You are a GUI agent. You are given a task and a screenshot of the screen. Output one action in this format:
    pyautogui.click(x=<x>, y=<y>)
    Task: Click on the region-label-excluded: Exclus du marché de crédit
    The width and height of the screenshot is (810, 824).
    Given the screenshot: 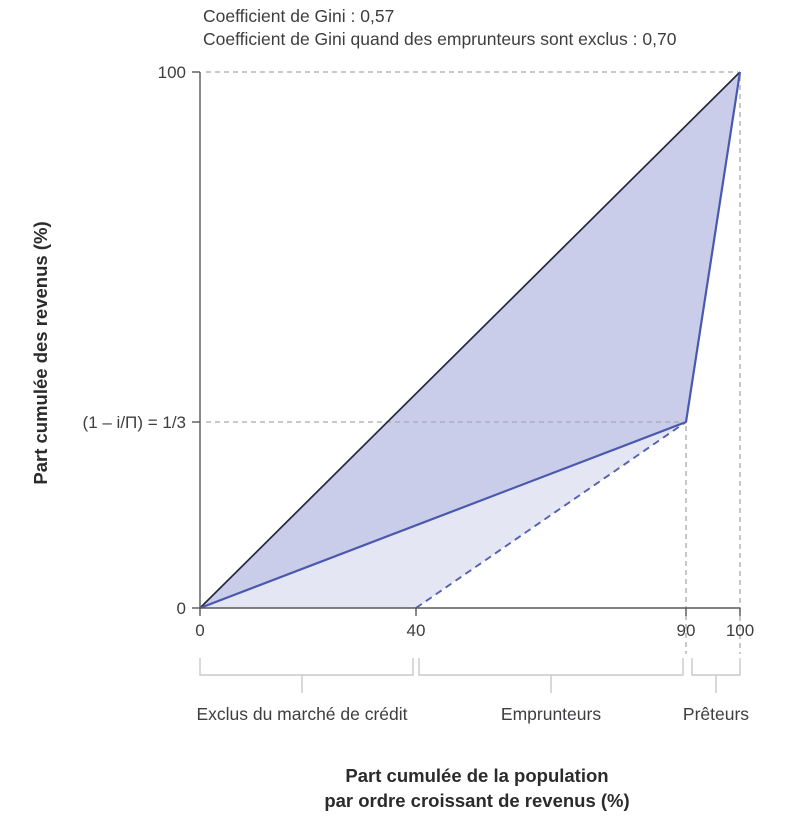 What is the action you would take?
    pyautogui.click(x=301, y=714)
    